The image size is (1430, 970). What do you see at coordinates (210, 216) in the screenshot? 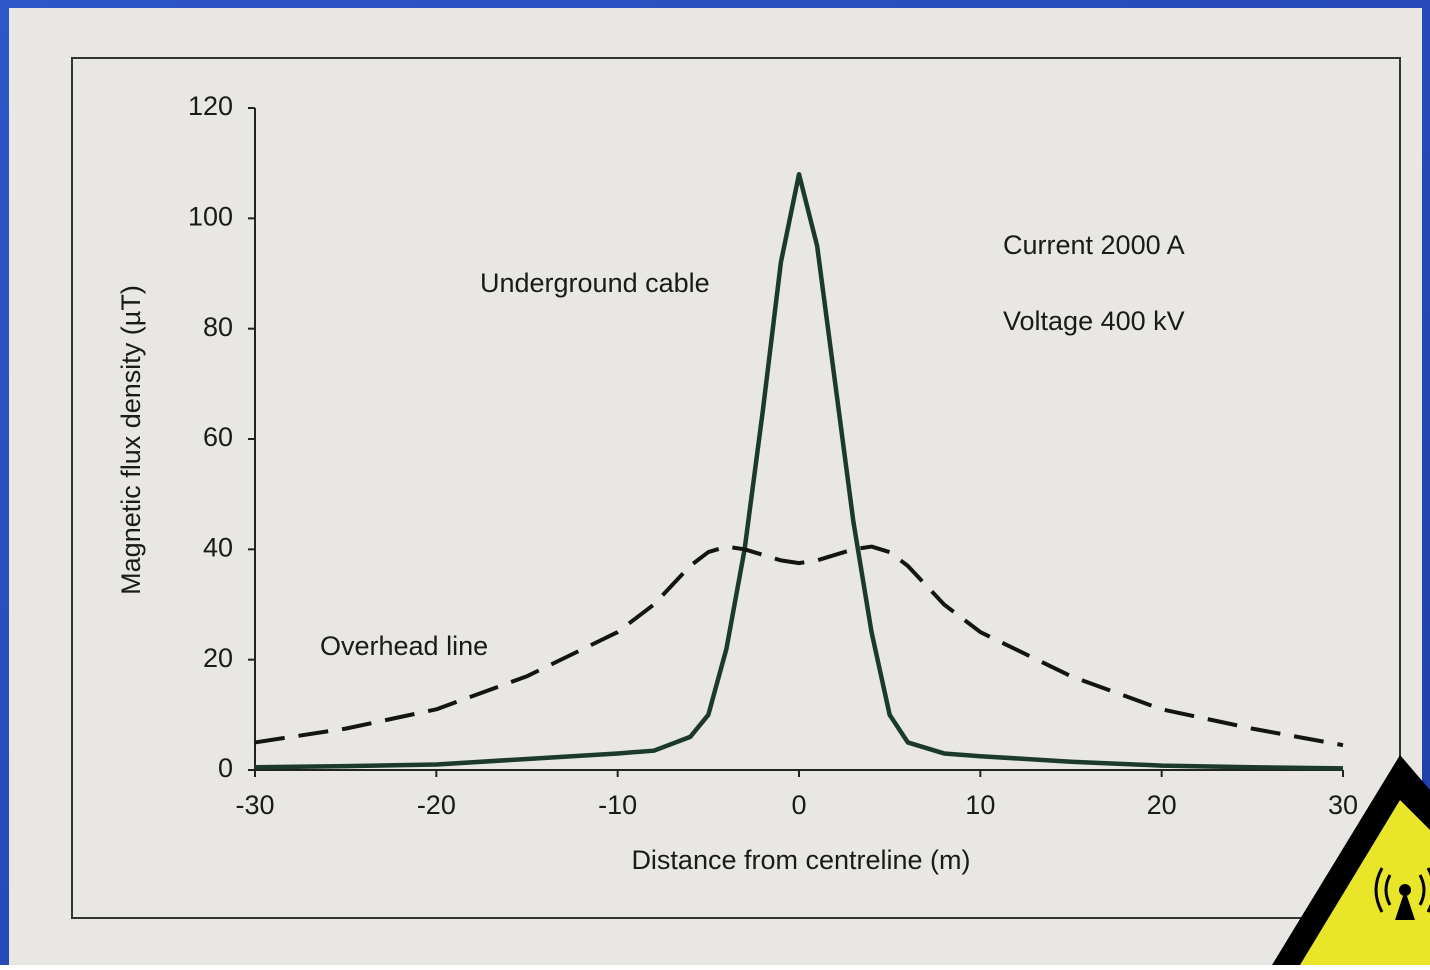
I see `y-tick-label: 100` at bounding box center [210, 216].